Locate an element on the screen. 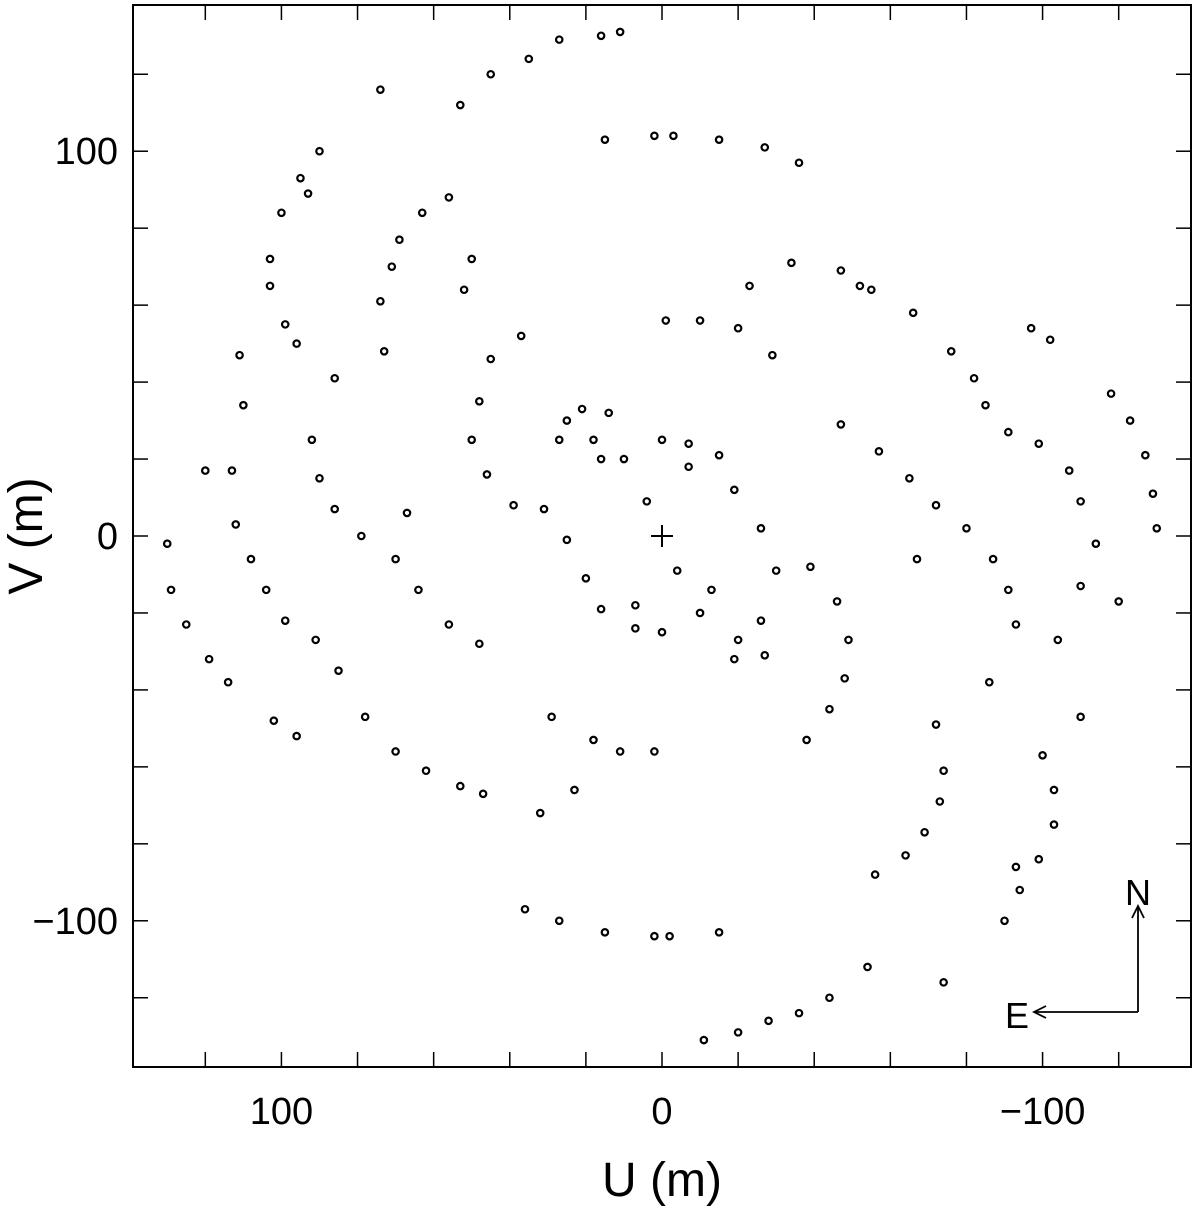 This screenshot has width=1200, height=1211. east-arrowhead is located at coordinates (1039, 1012).